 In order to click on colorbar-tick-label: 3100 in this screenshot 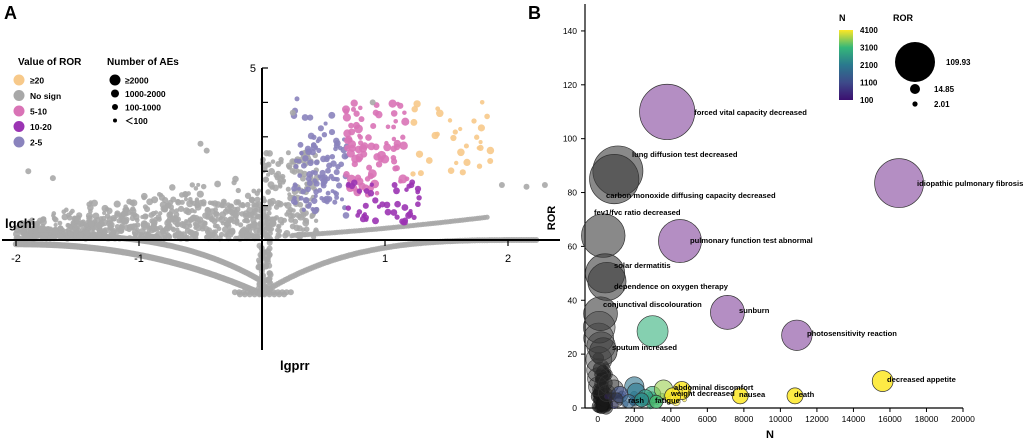, I will do `click(869, 48)`.